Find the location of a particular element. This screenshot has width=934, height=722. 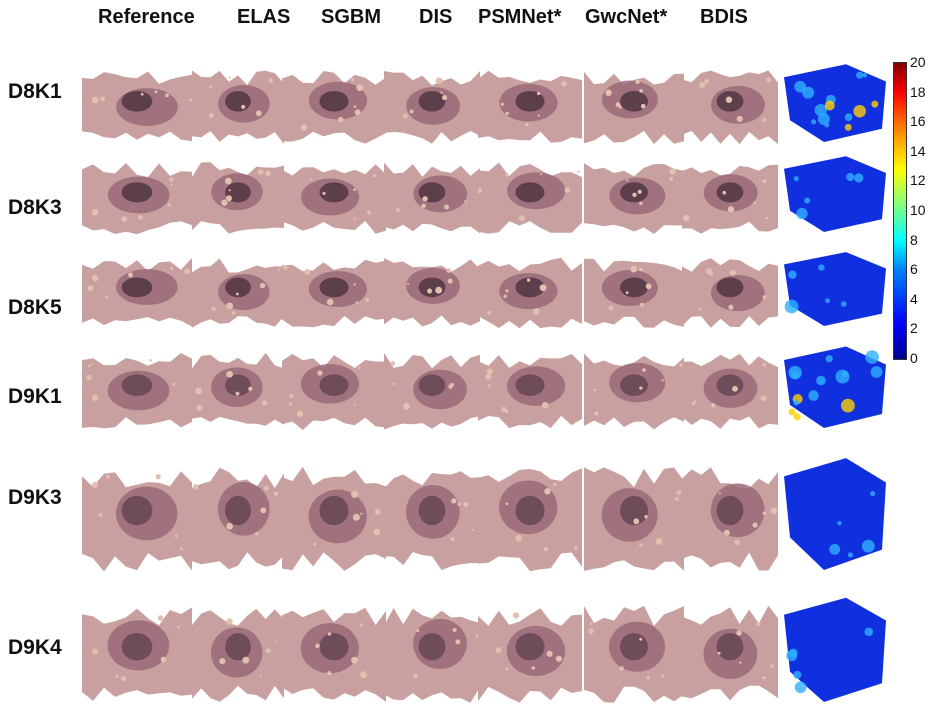

colorbar-tick-label: 16 is located at coordinates (918, 121).